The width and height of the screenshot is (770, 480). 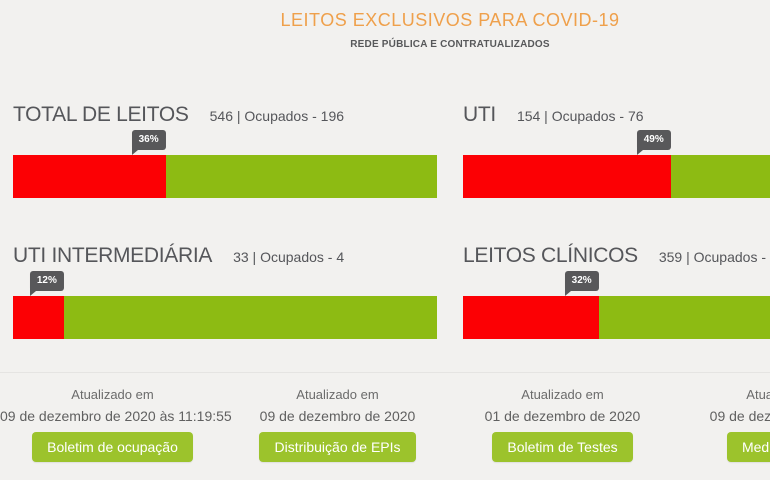 What do you see at coordinates (550, 255) in the screenshot?
I see `section-title: LEITOS CLÍNICOS` at bounding box center [550, 255].